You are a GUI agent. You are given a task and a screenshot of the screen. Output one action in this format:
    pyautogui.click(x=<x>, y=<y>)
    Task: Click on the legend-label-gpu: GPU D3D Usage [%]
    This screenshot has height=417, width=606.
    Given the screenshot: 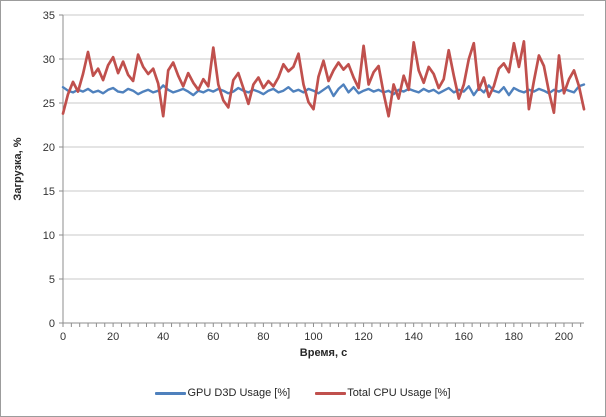 What is the action you would take?
    pyautogui.click(x=239, y=393)
    